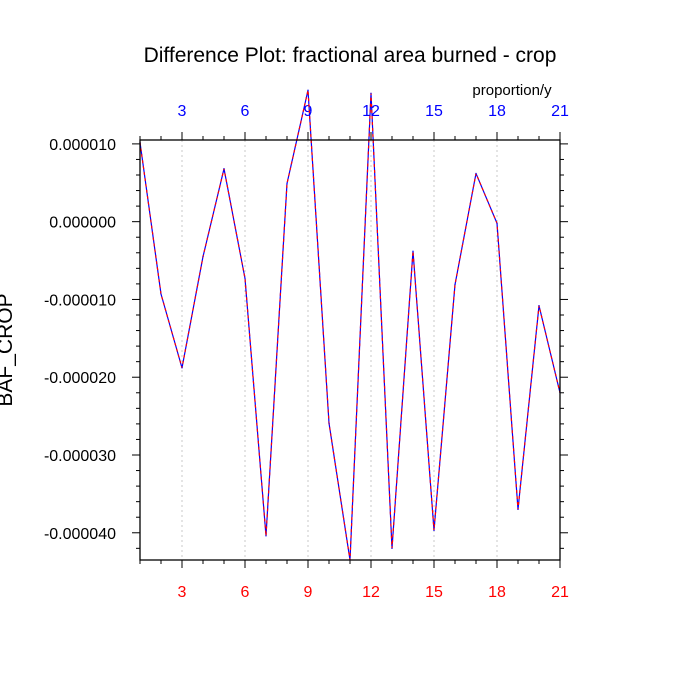 This screenshot has height=700, width=700. Describe the element at coordinates (308, 111) in the screenshot. I see `x-tick-label-top: 9` at that location.